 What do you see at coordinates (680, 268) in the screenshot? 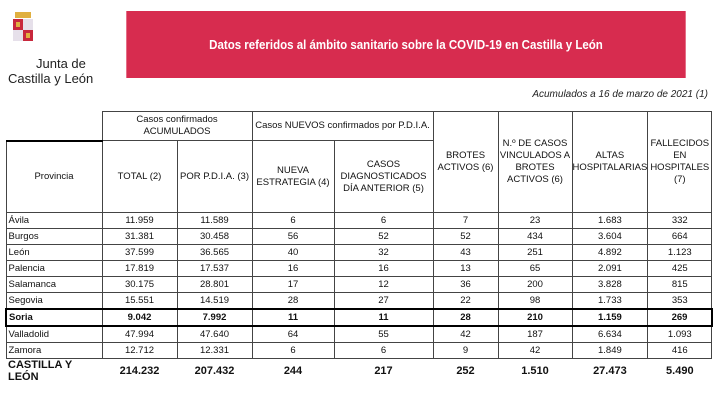
I see `cell-value: 425` at bounding box center [680, 268].